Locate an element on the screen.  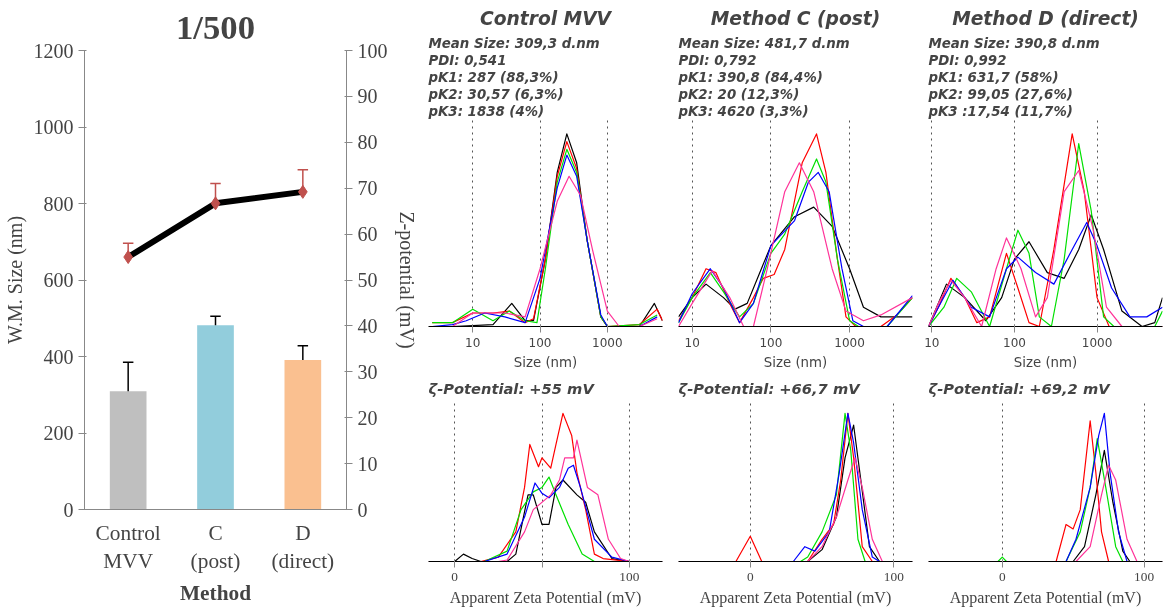
x-axis-title: Method is located at coordinates (215, 593).